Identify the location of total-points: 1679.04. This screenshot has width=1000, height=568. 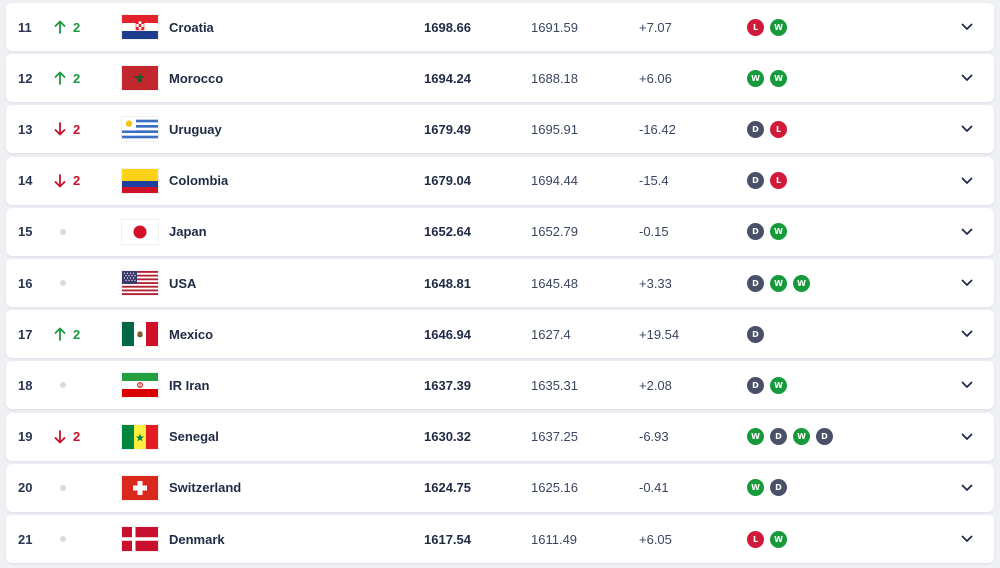
(447, 181).